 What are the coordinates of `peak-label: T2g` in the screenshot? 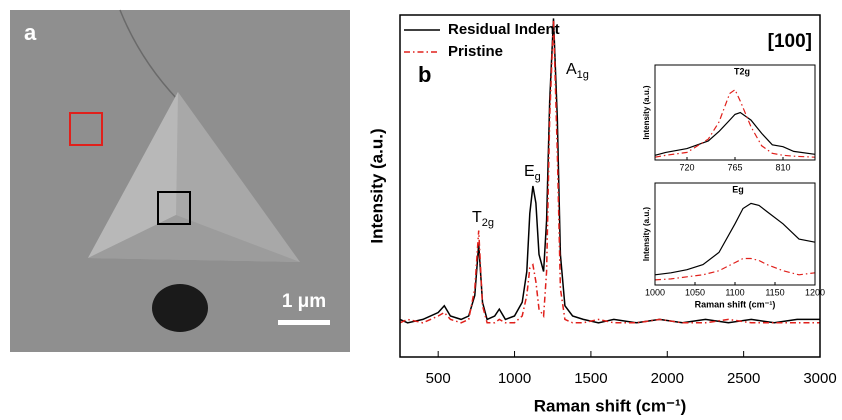 It's located at (483, 219).